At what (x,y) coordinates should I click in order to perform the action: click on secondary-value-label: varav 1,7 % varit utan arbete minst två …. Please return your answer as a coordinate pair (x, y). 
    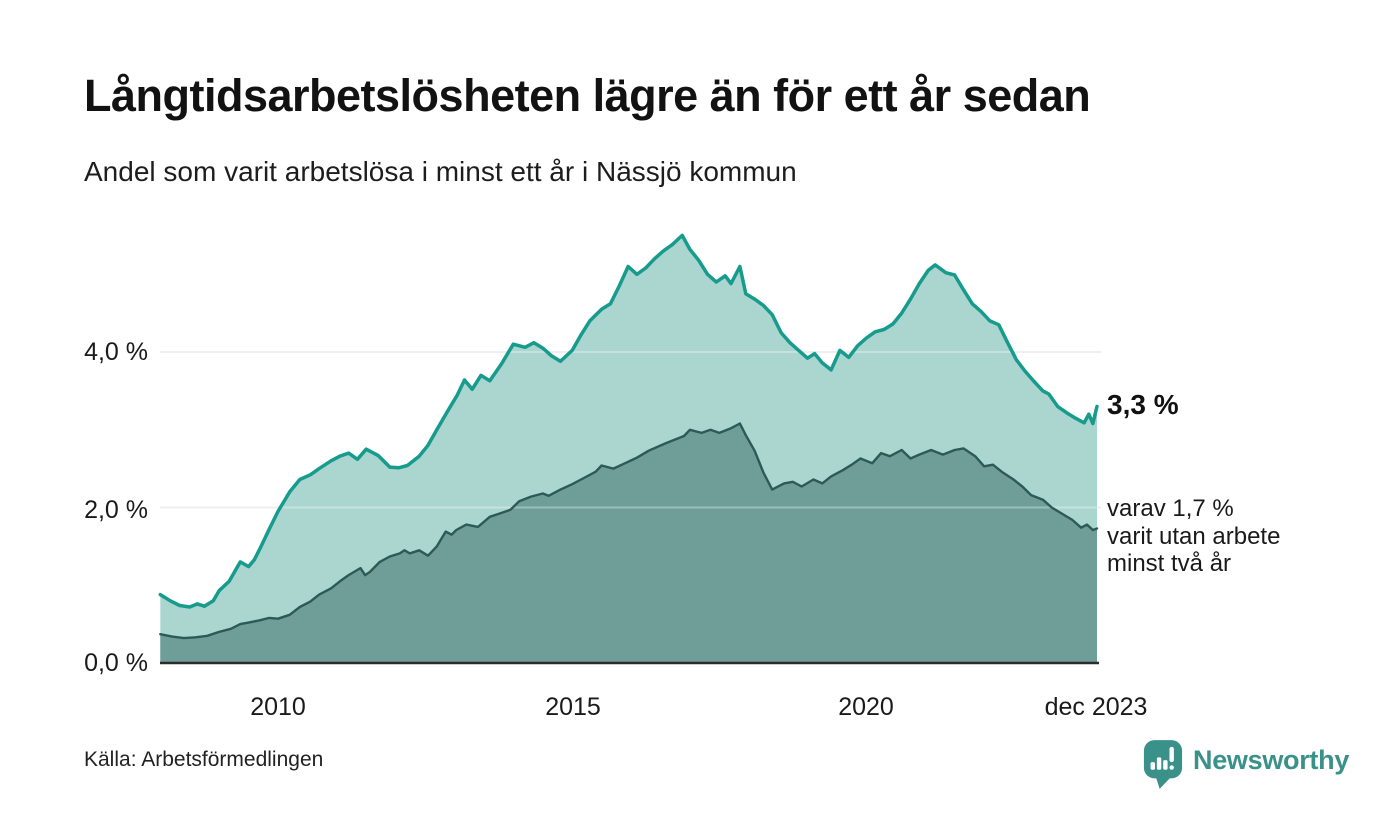
    Looking at the image, I should click on (1193, 536).